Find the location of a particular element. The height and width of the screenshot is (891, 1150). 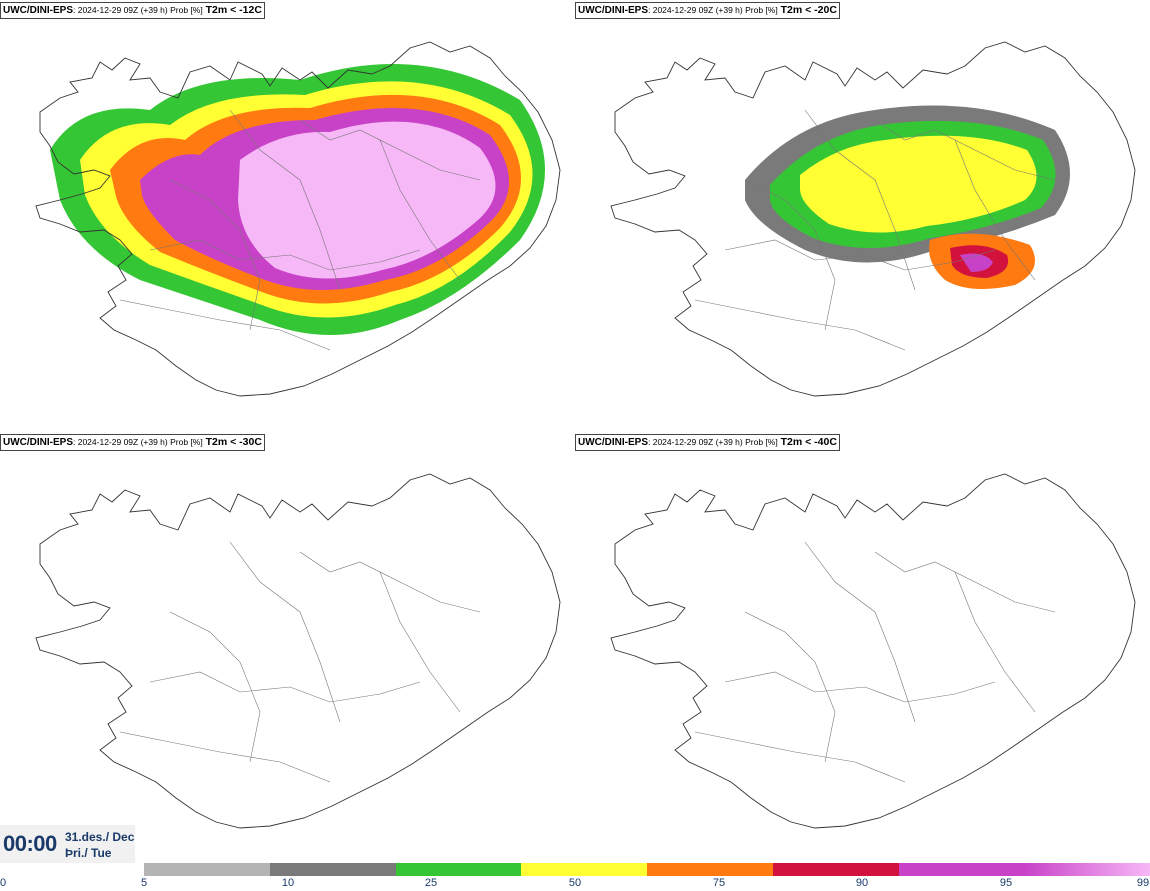

colorbar-ticks: 0 5 10 25 50 75 90 95 99 is located at coordinates (575, 884).